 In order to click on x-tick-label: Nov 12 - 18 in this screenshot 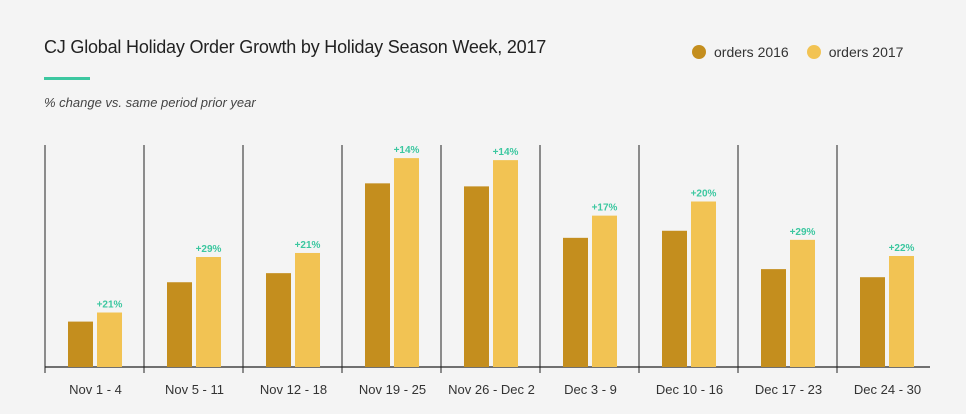, I will do `click(293, 389)`.